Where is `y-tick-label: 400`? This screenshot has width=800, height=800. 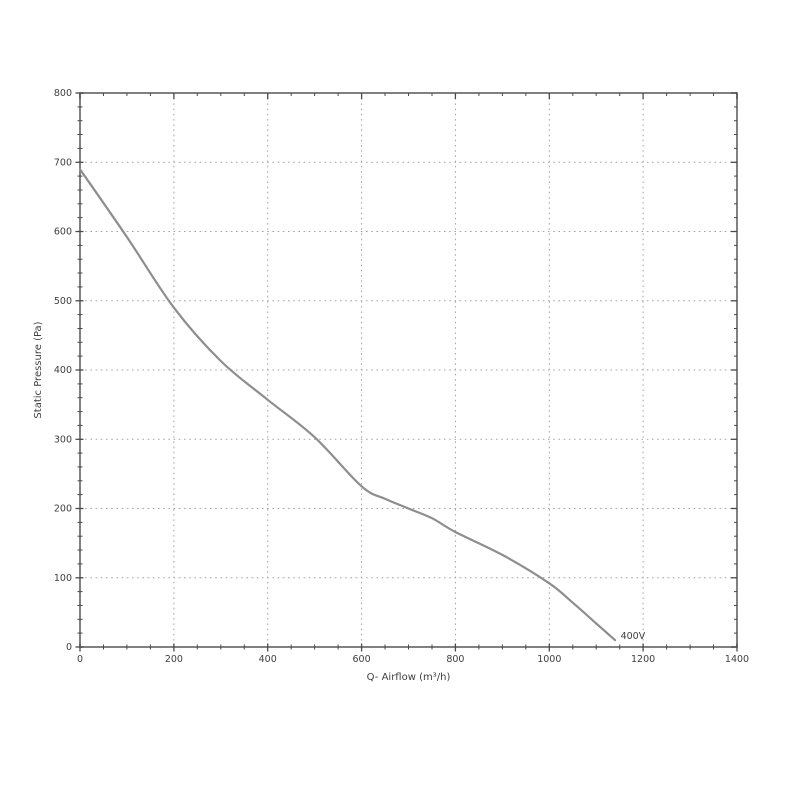
y-tick-label: 400 is located at coordinates (63, 370).